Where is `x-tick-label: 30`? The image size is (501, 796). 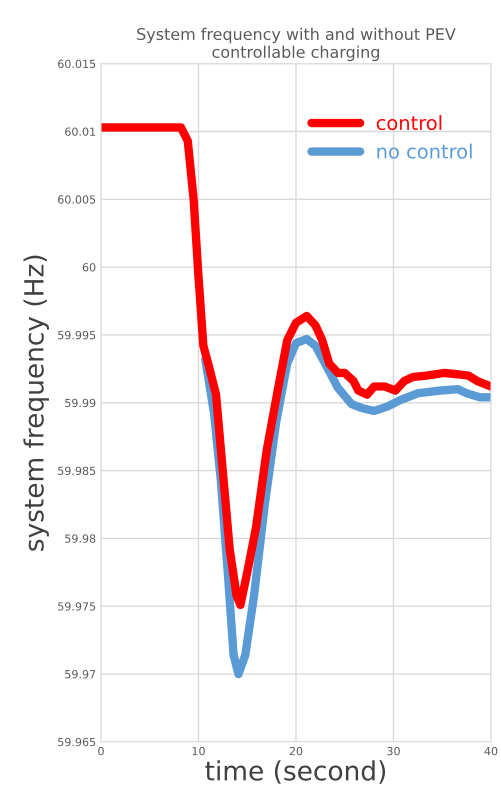
x-tick-label: 30 is located at coordinates (393, 751).